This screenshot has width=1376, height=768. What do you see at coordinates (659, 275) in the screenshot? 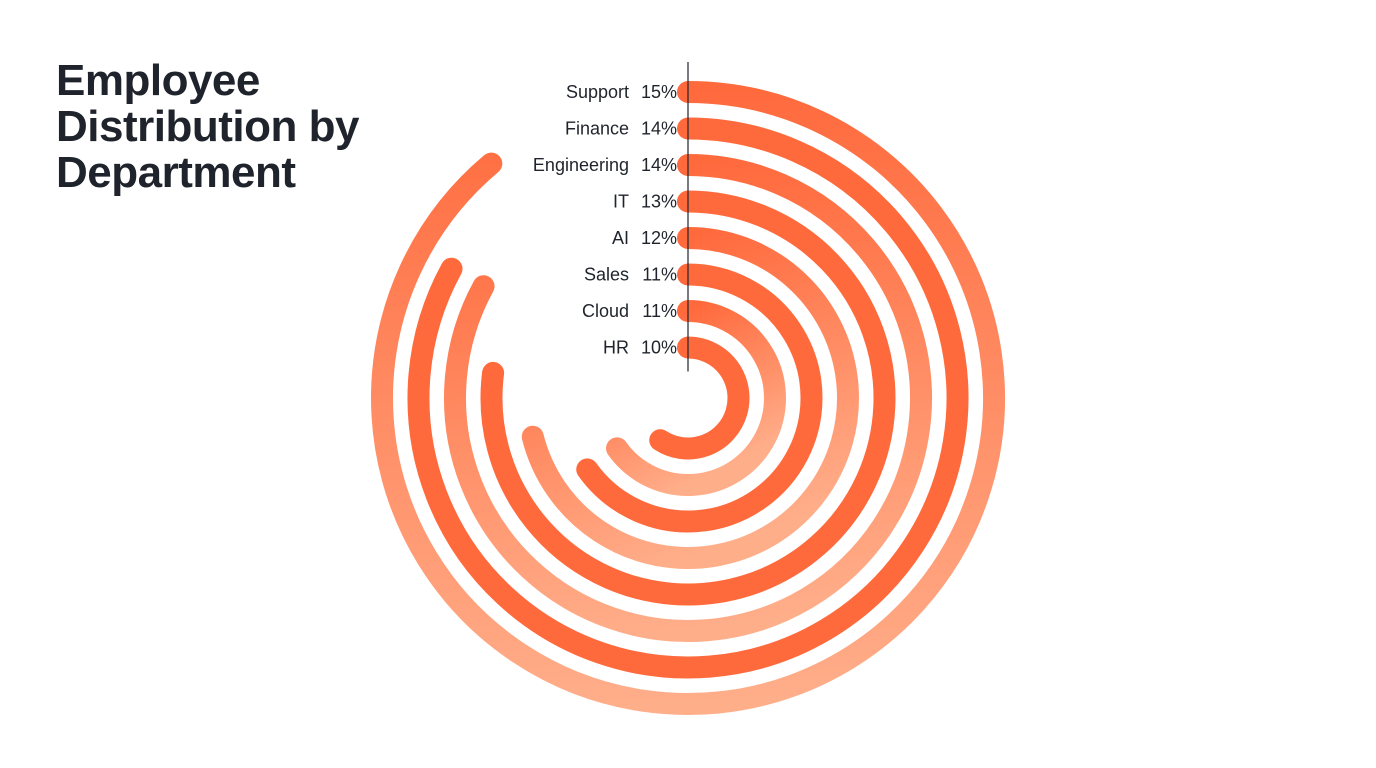
I see `value-label-sales: 11%` at bounding box center [659, 275].